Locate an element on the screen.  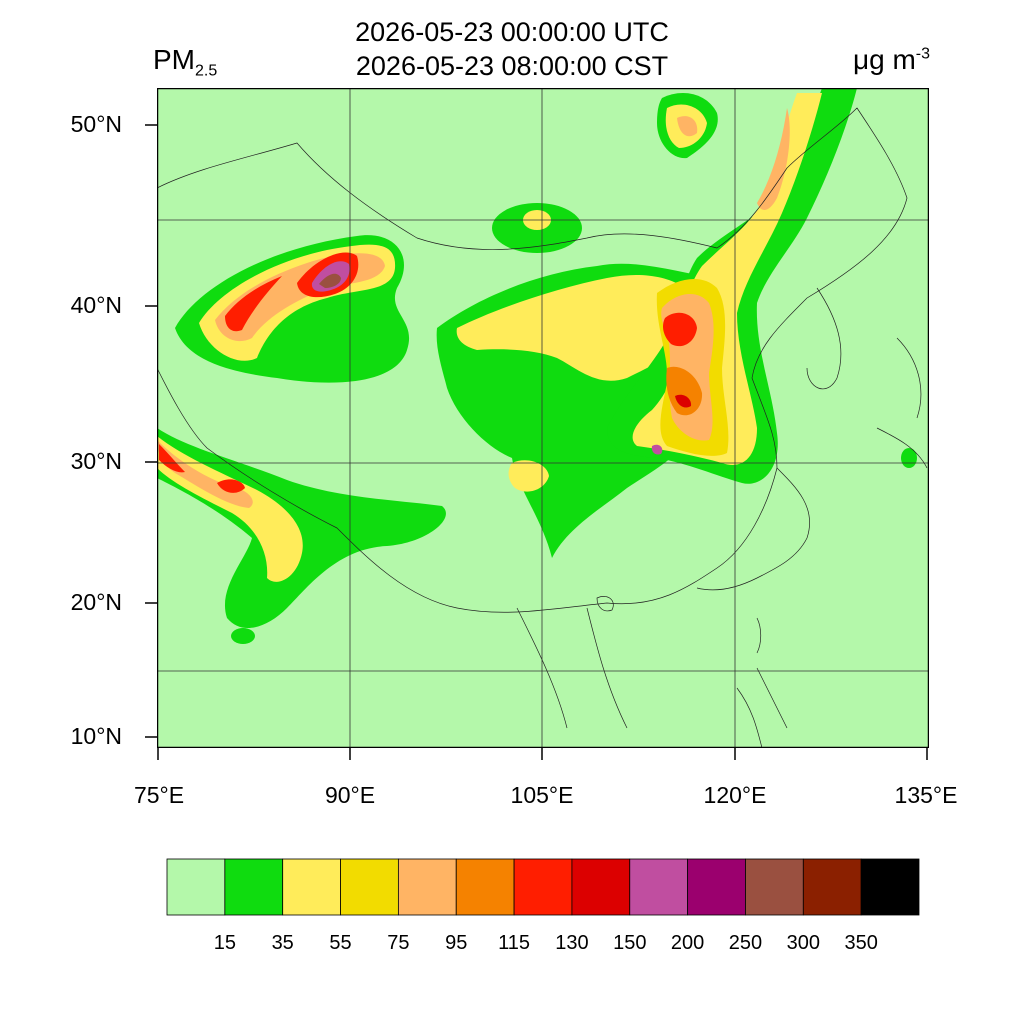
lon-label-105: 105°E is located at coordinates (542, 795).